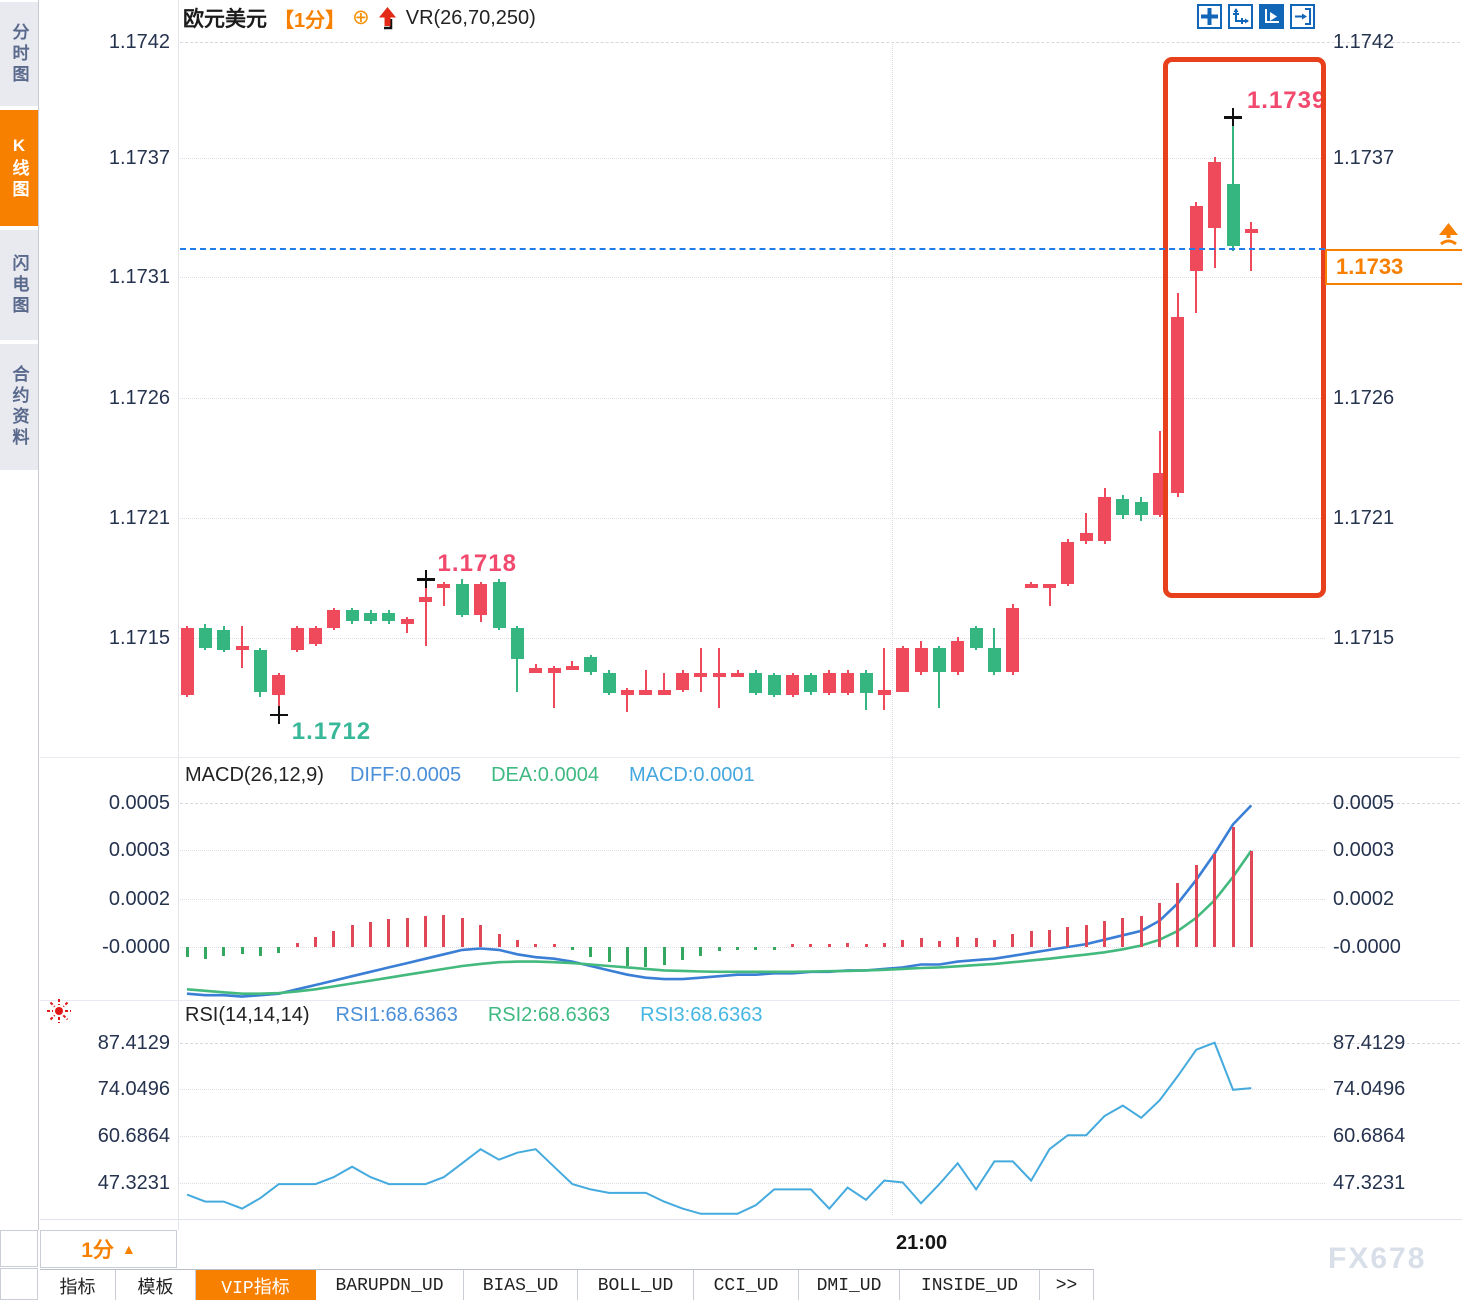 The width and height of the screenshot is (1462, 1300). Describe the element at coordinates (1364, 638) in the screenshot. I see `price-axis-label-right: 1.1715` at that location.